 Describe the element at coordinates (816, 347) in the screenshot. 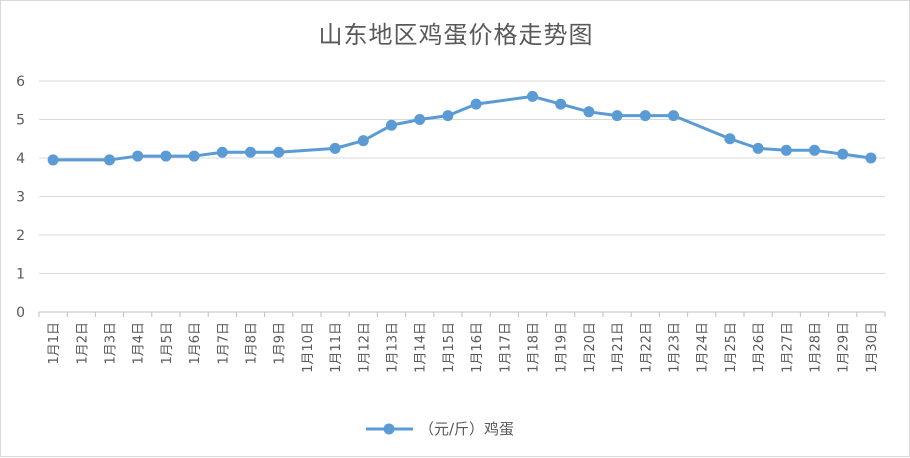

I see `x-tick-label: 1月28日` at that location.